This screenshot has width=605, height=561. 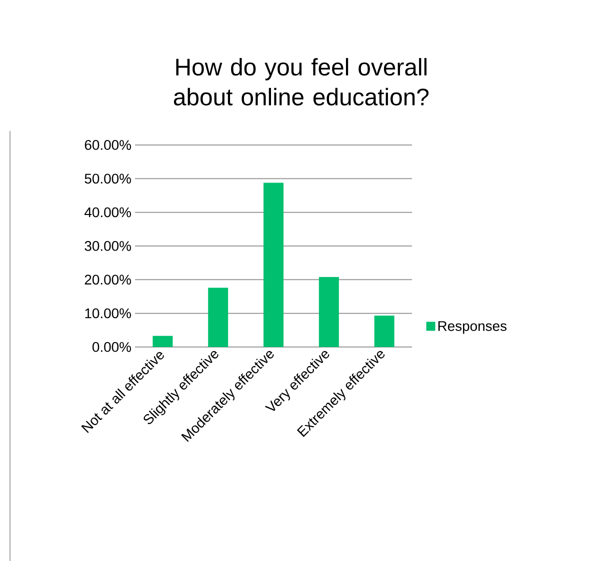 What do you see at coordinates (107, 145) in the screenshot?
I see `y-tick-label: 60.00%` at bounding box center [107, 145].